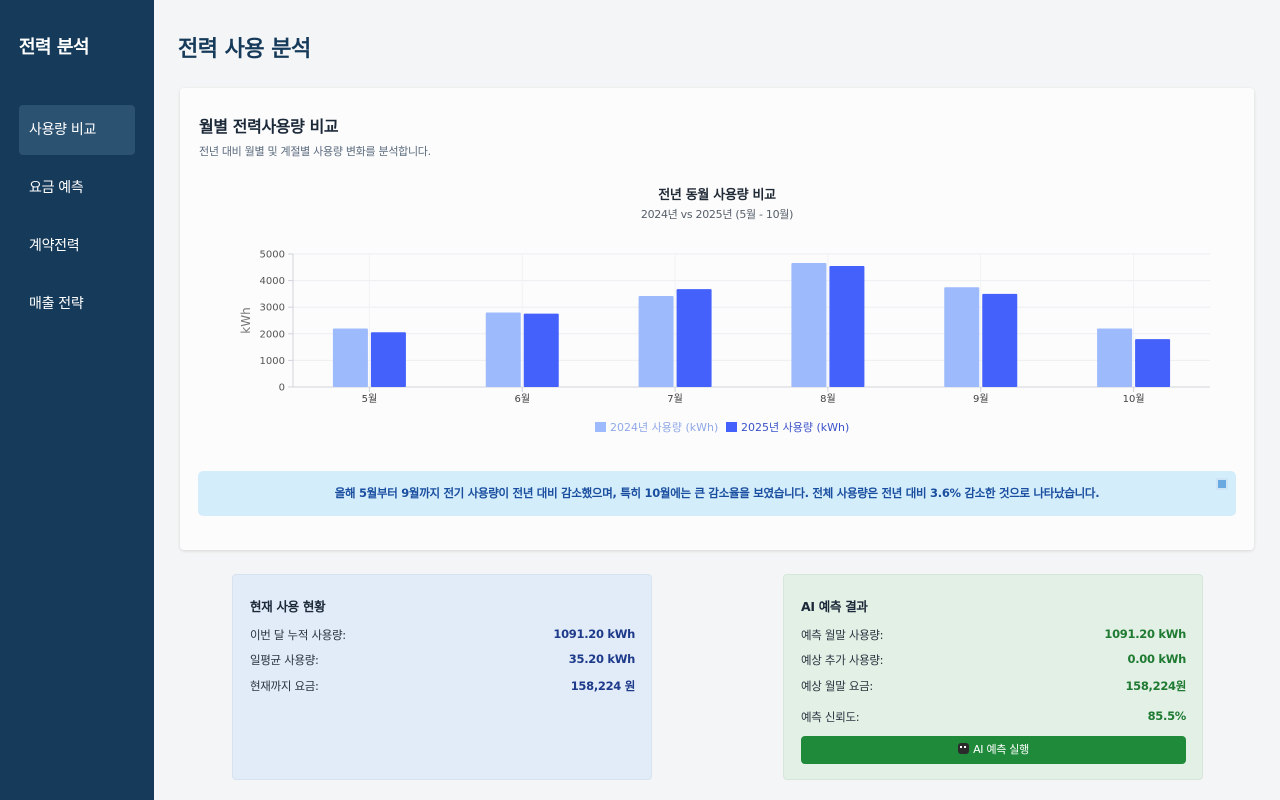 This screenshot has width=1280, height=800. I want to click on current-row-value: 158,224 원, so click(603, 686).